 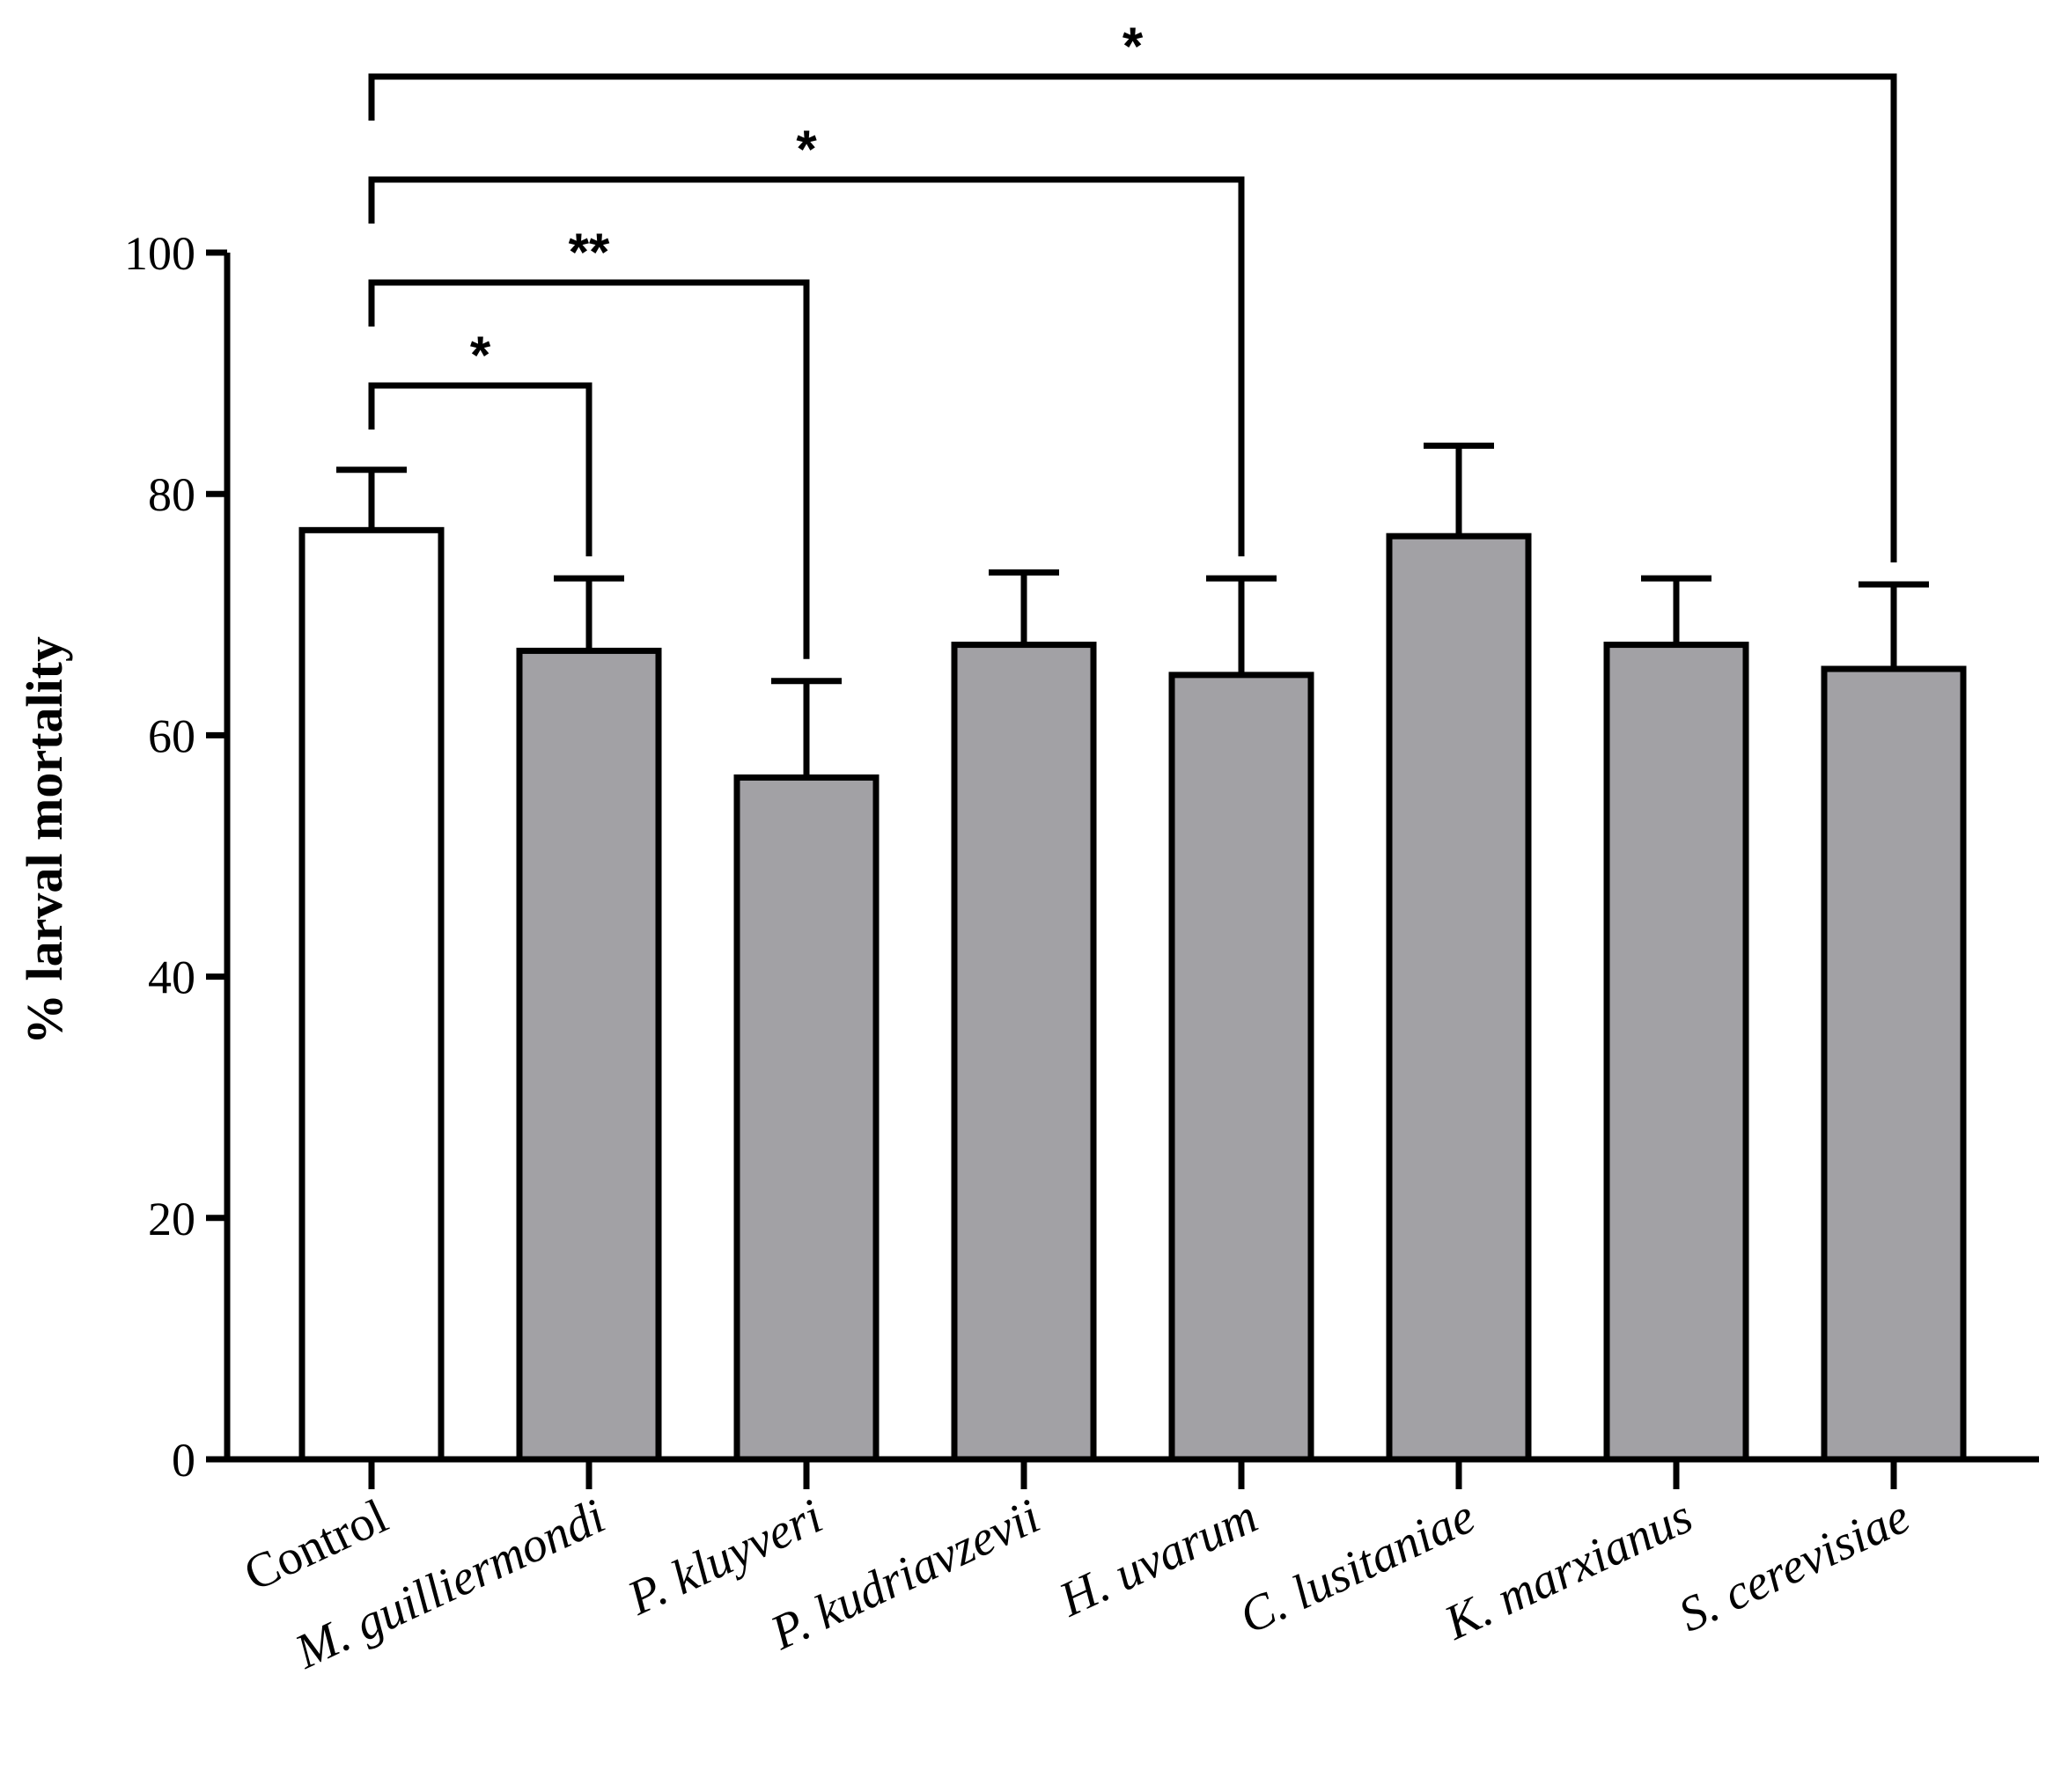 What do you see at coordinates (316, 1546) in the screenshot?
I see `x-tick-label: Control` at bounding box center [316, 1546].